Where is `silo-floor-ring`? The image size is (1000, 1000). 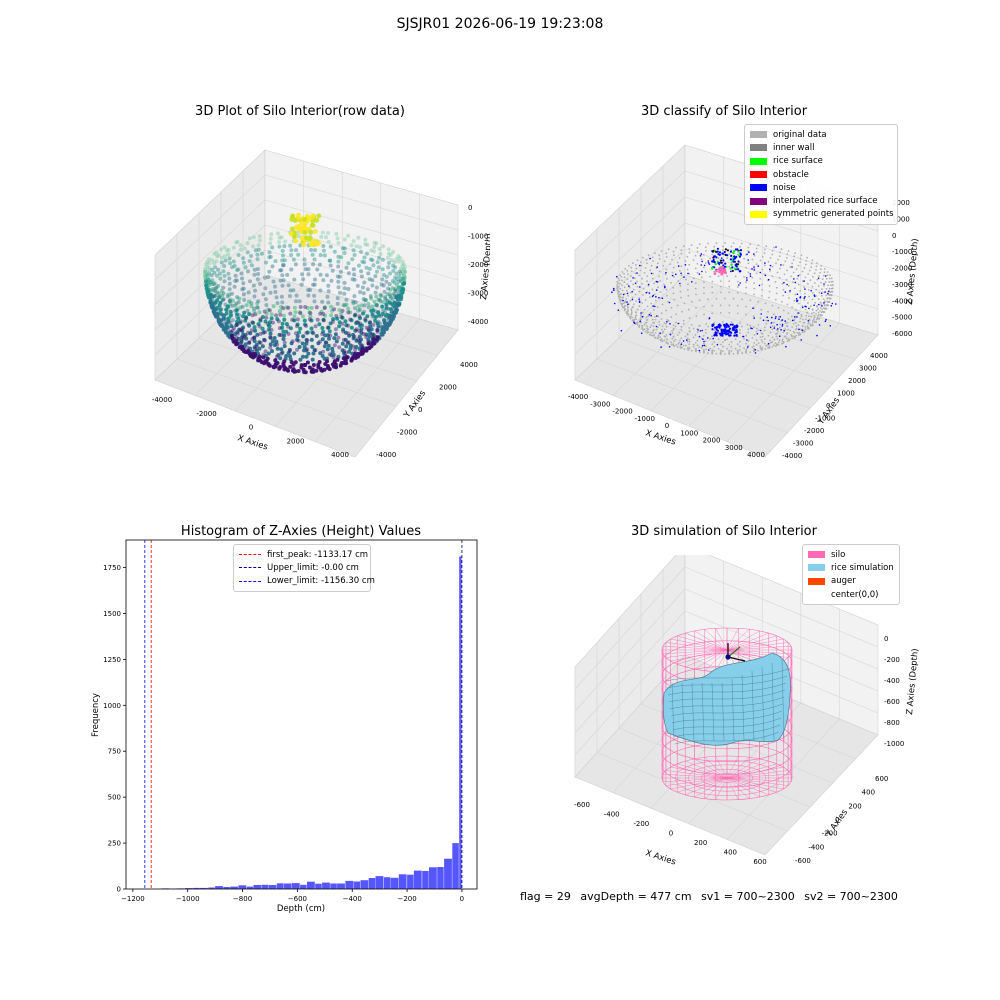
silo-floor-ring is located at coordinates (727, 778).